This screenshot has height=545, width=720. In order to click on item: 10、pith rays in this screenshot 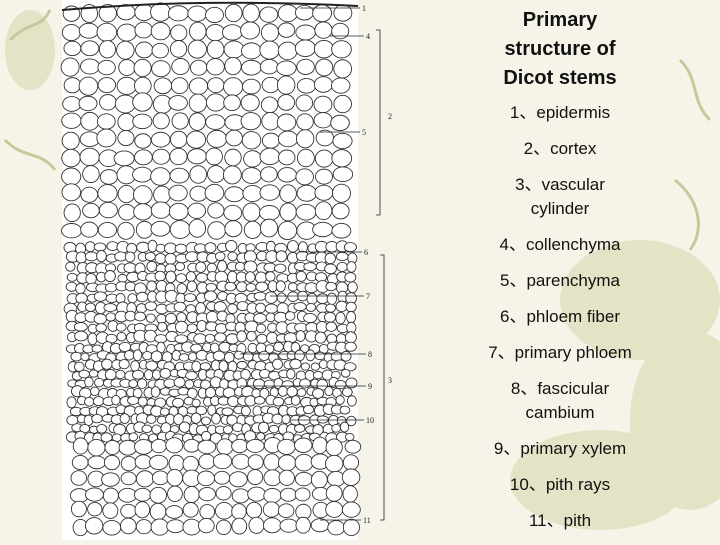, I will do `click(560, 484)`.